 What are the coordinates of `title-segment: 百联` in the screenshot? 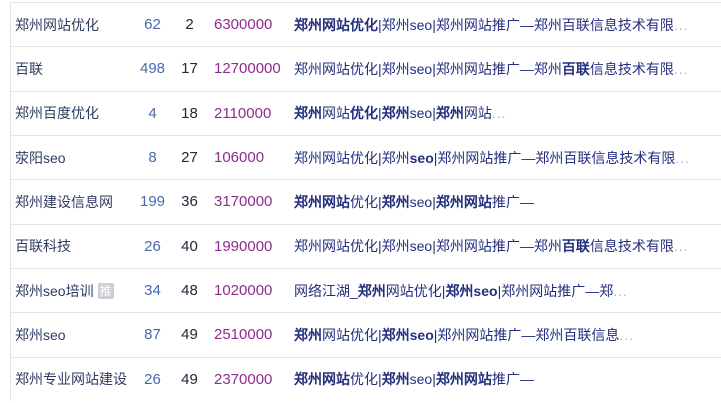 It's located at (575, 68).